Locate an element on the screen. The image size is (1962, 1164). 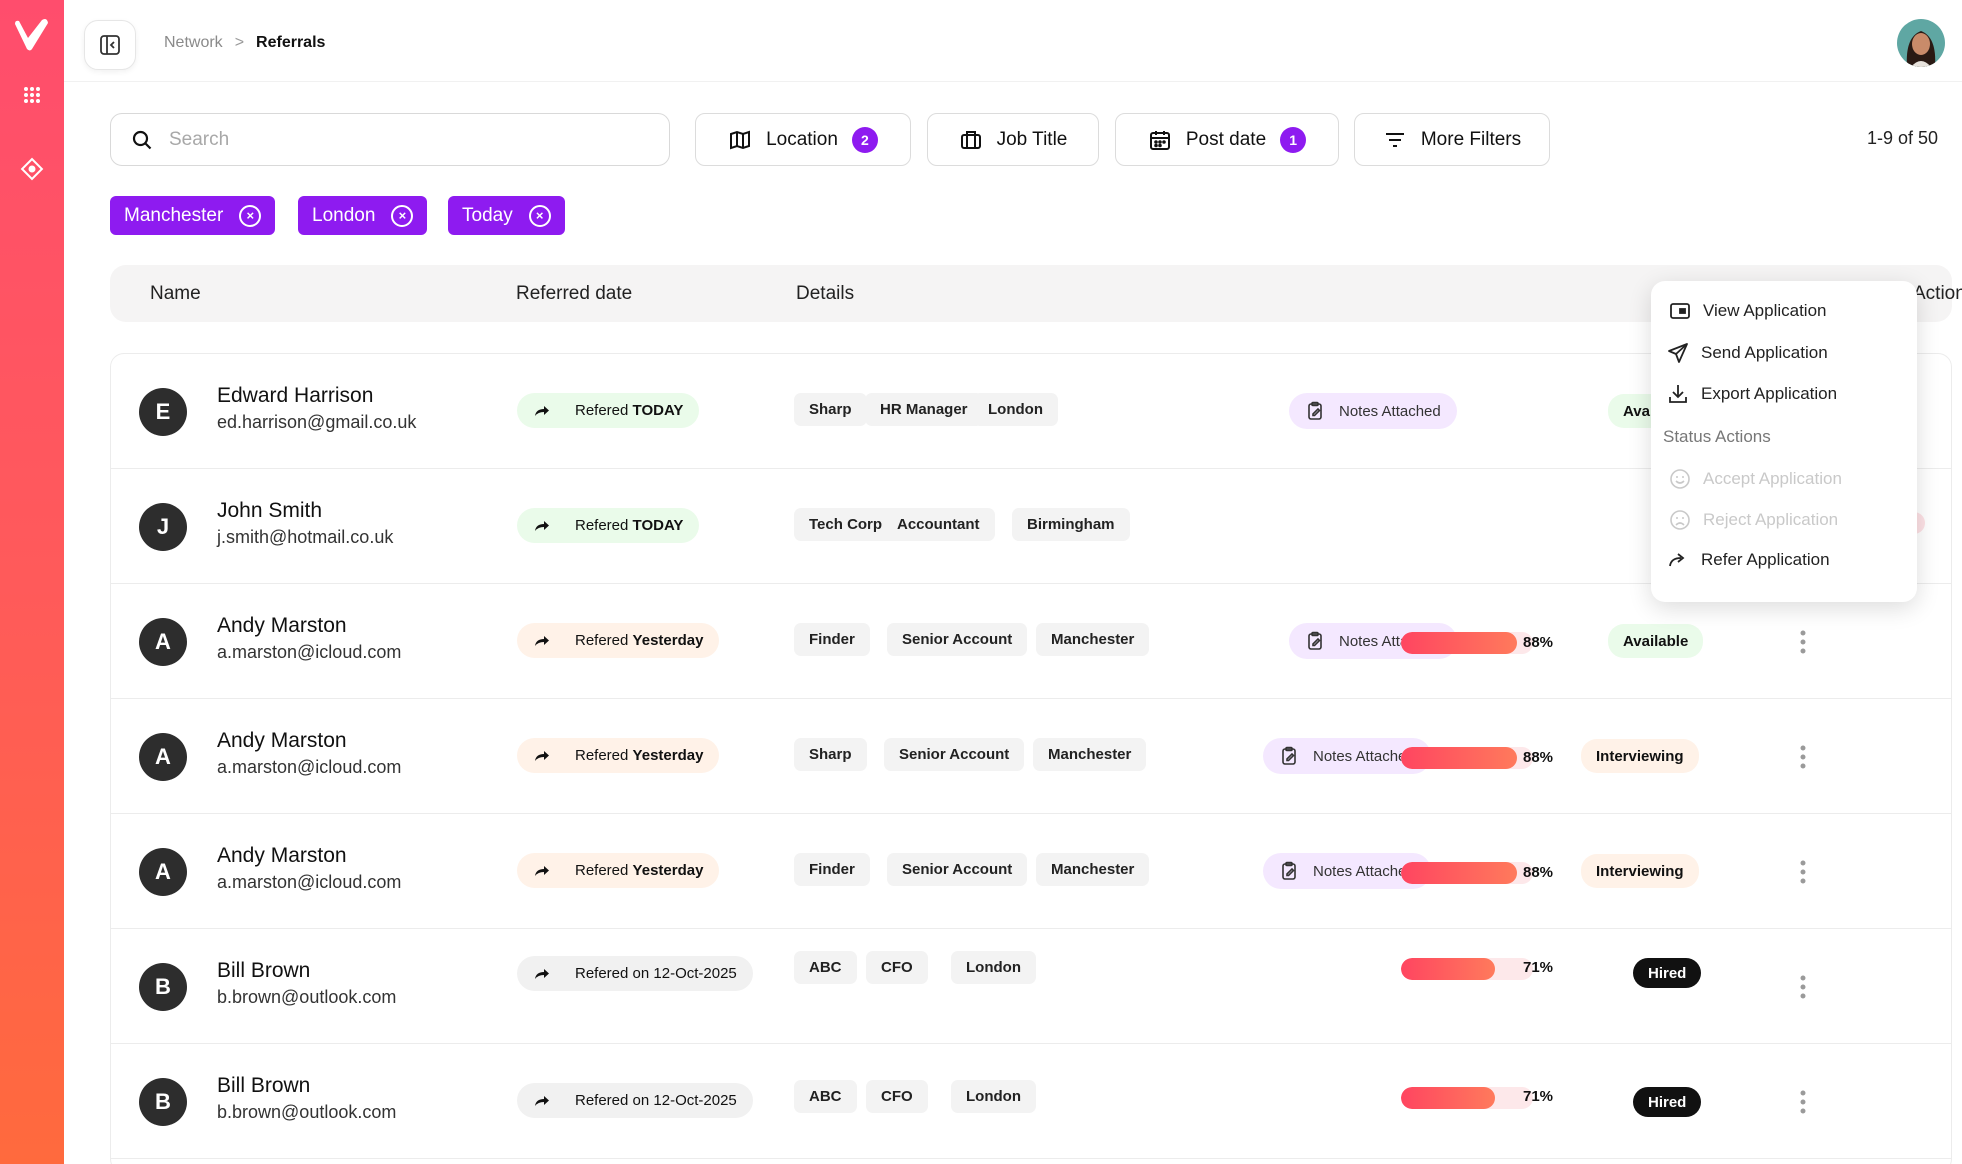
menu-item-label: View Application is located at coordinates (1765, 310).